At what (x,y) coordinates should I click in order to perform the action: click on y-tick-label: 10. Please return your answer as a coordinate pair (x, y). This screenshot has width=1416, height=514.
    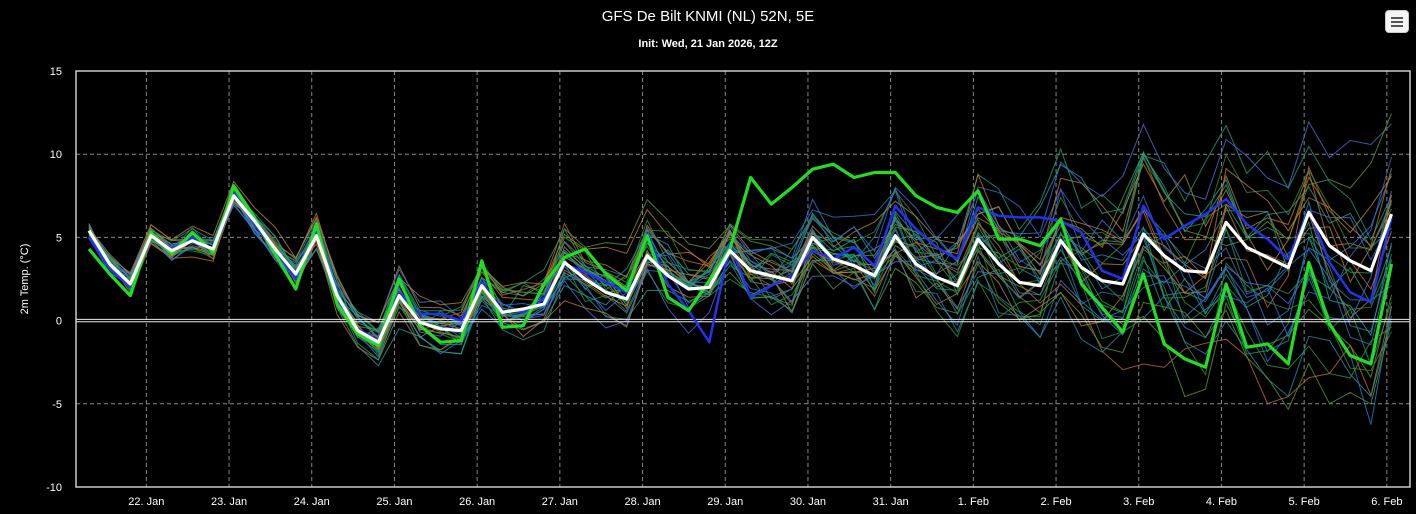
    Looking at the image, I should click on (56, 155).